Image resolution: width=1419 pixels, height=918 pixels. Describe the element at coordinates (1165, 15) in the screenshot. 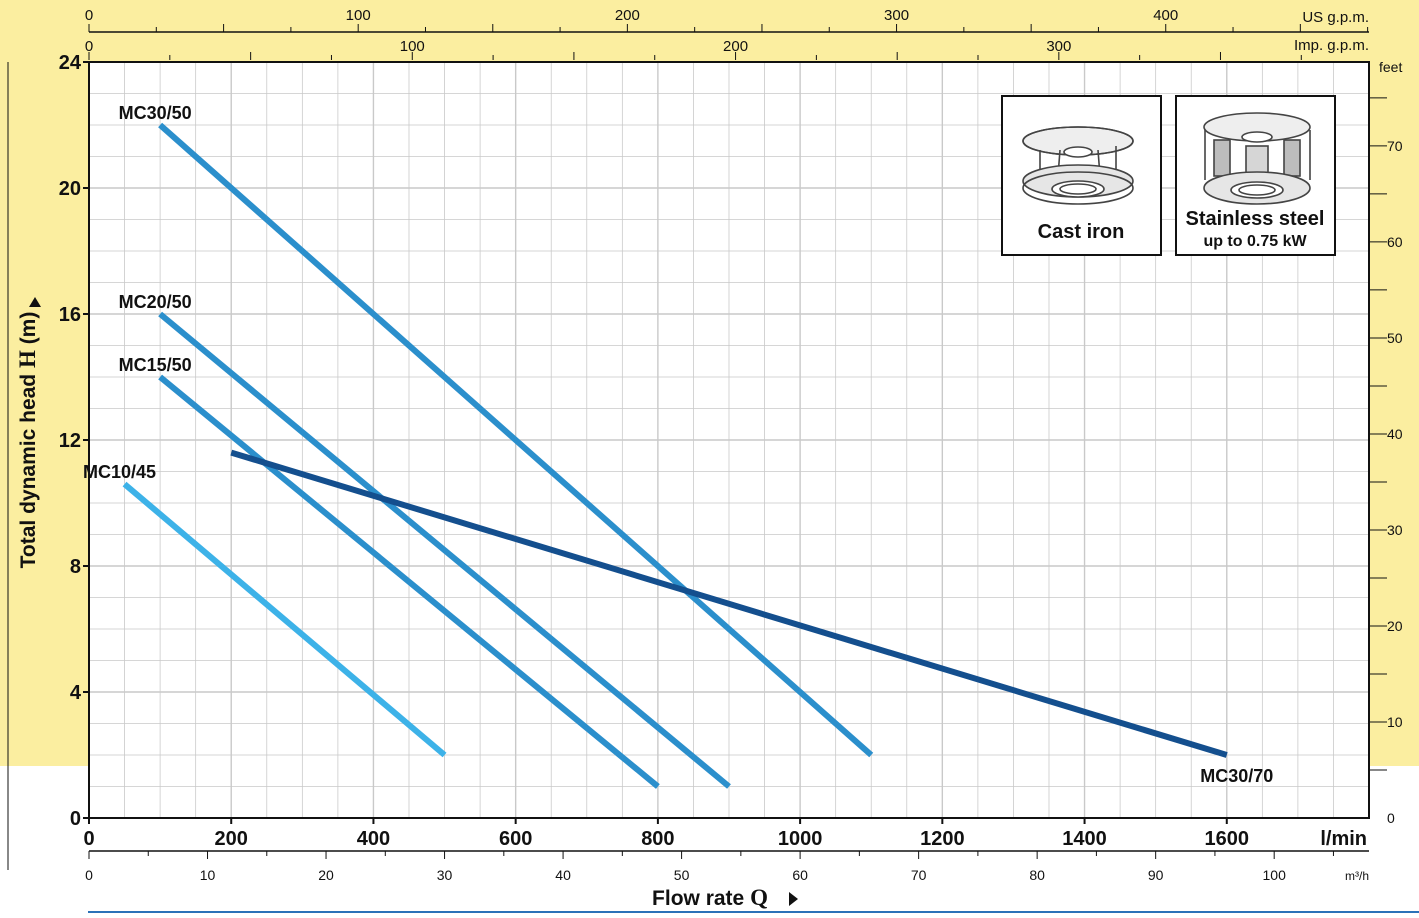

I see `usgpm-tick-label: 400` at that location.